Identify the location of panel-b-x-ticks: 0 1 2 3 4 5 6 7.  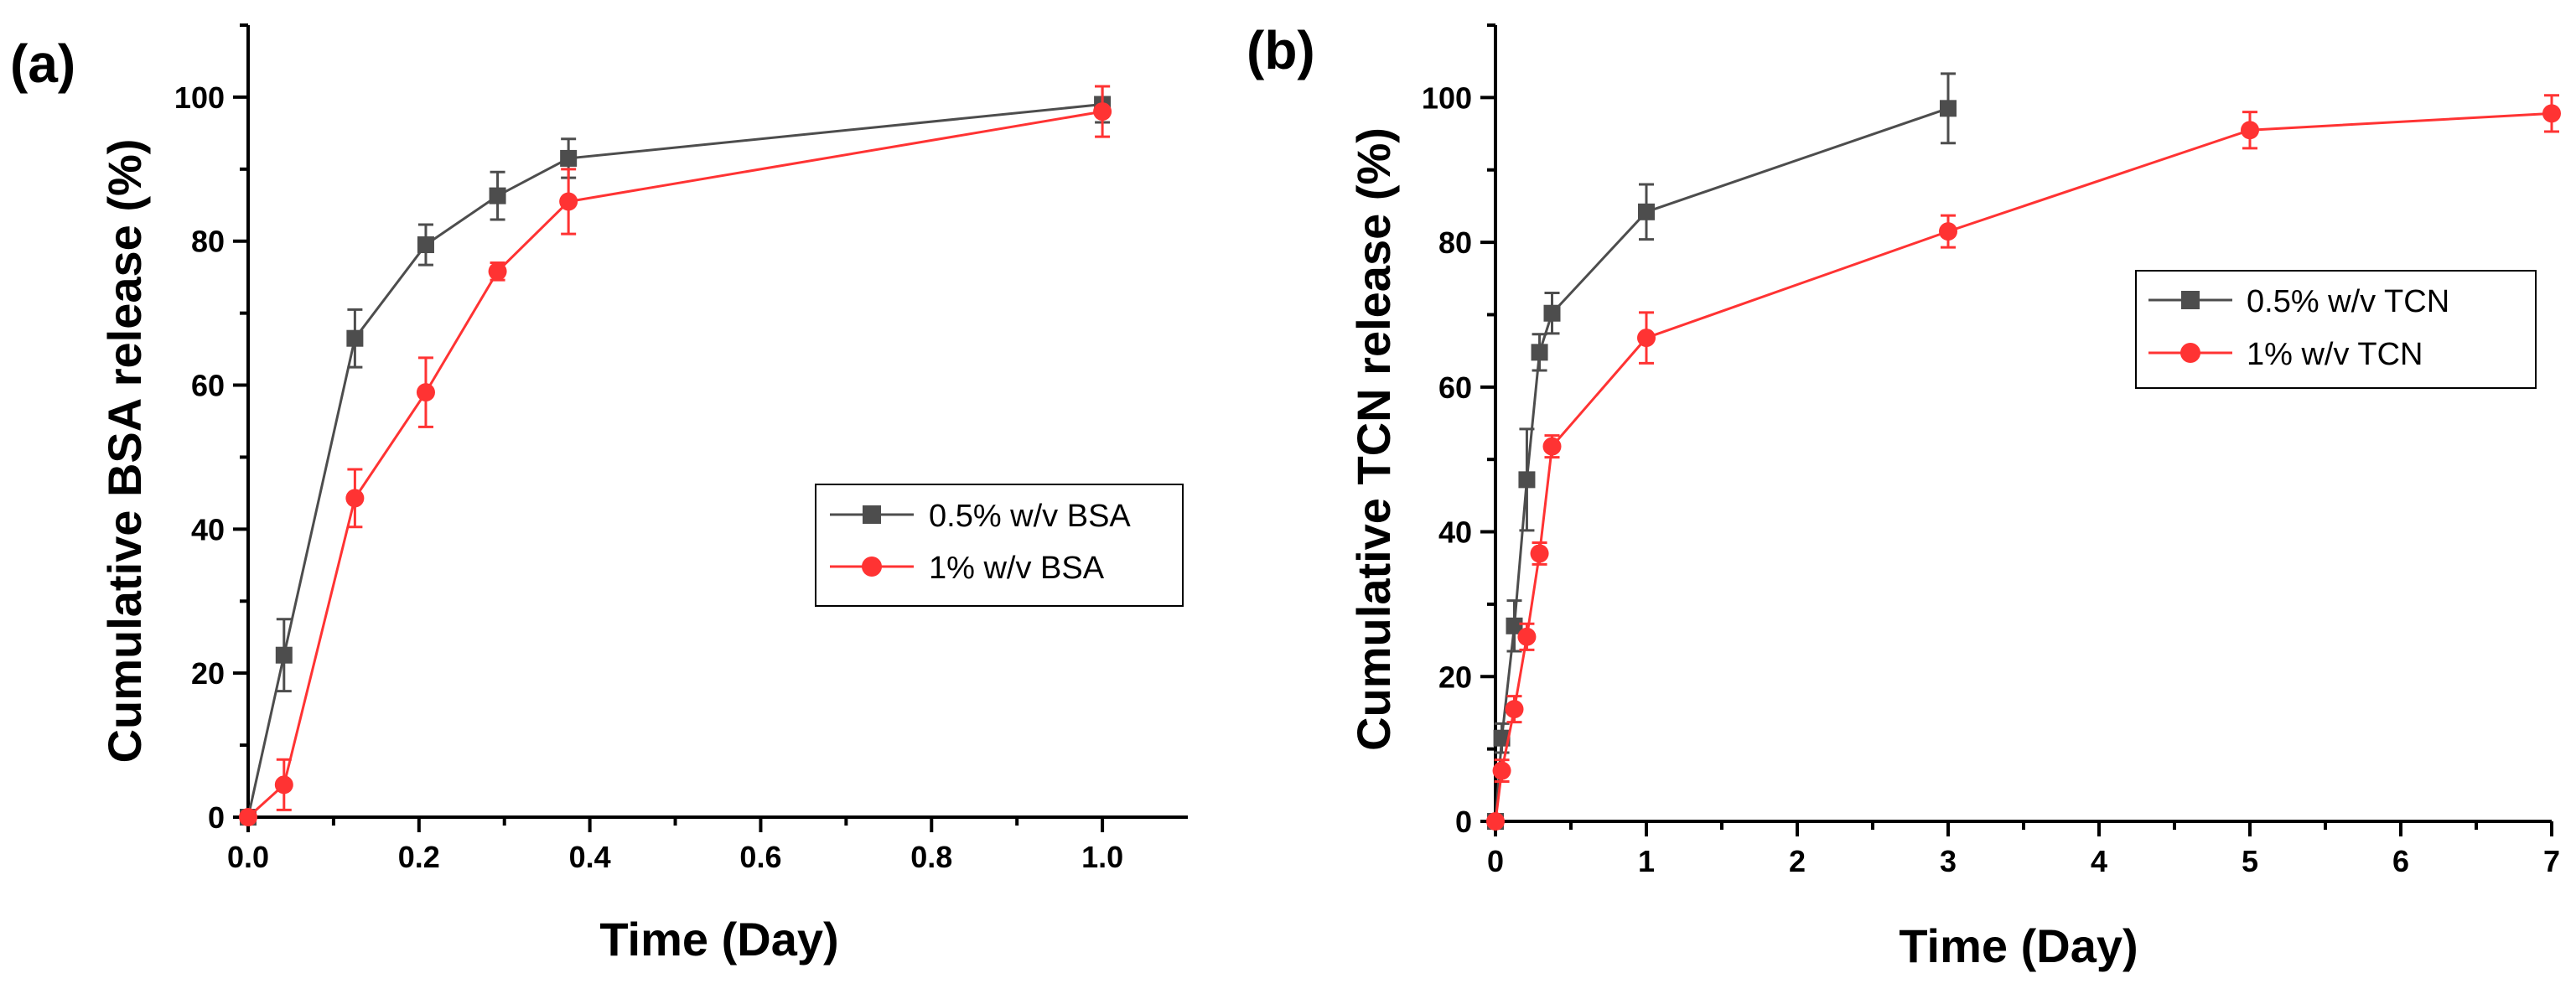
(2023, 849).